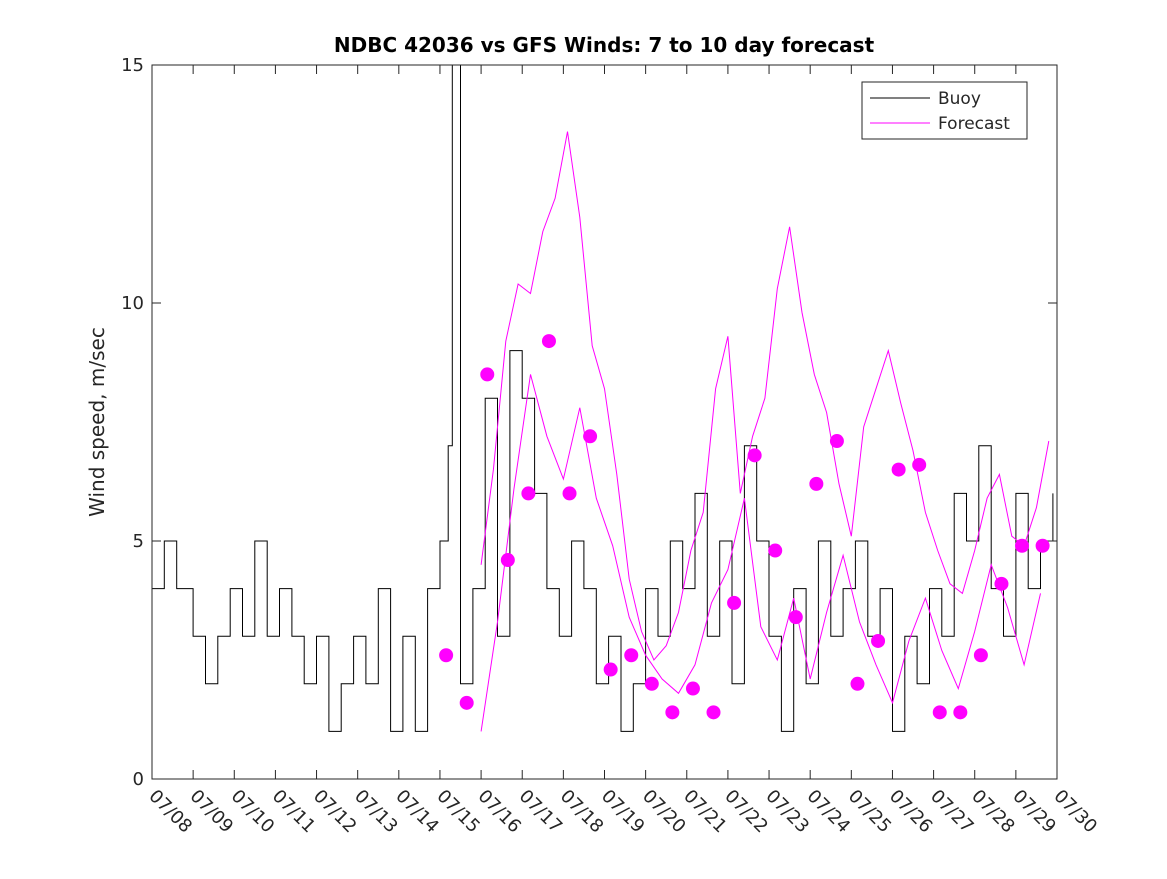 The width and height of the screenshot is (1167, 879). What do you see at coordinates (138, 541) in the screenshot?
I see `y-tick-label: 5` at bounding box center [138, 541].